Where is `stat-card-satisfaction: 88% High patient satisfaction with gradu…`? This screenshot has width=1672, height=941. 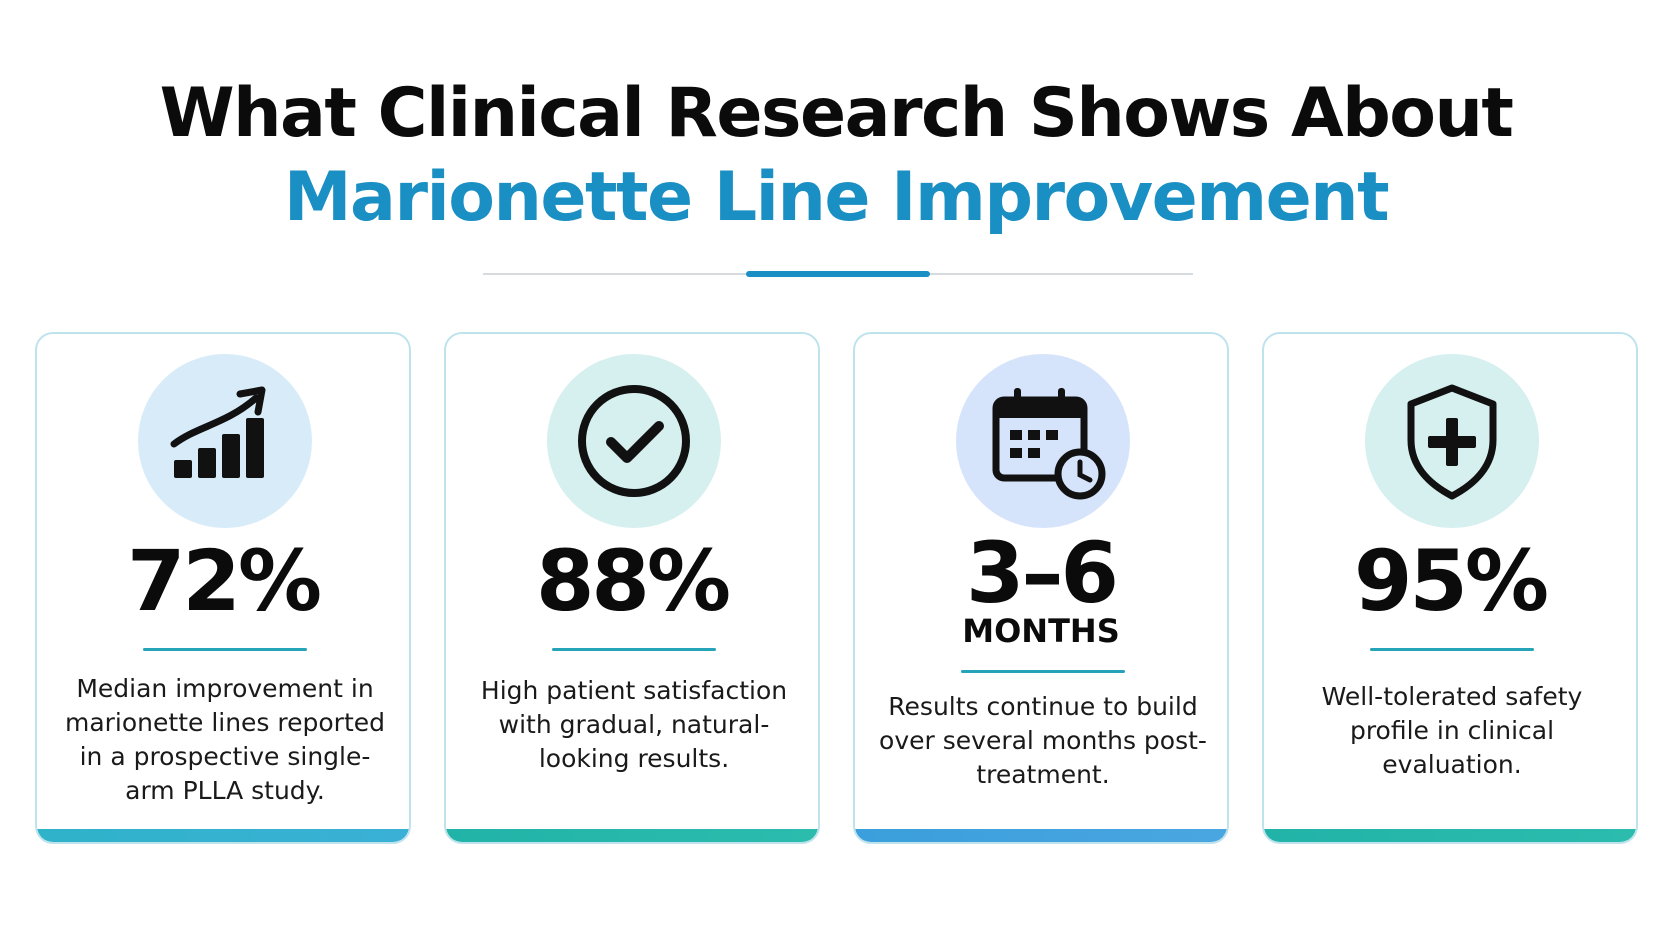
stat-card-satisfaction: 88% High patient satisfaction with gradu… is located at coordinates (632, 588).